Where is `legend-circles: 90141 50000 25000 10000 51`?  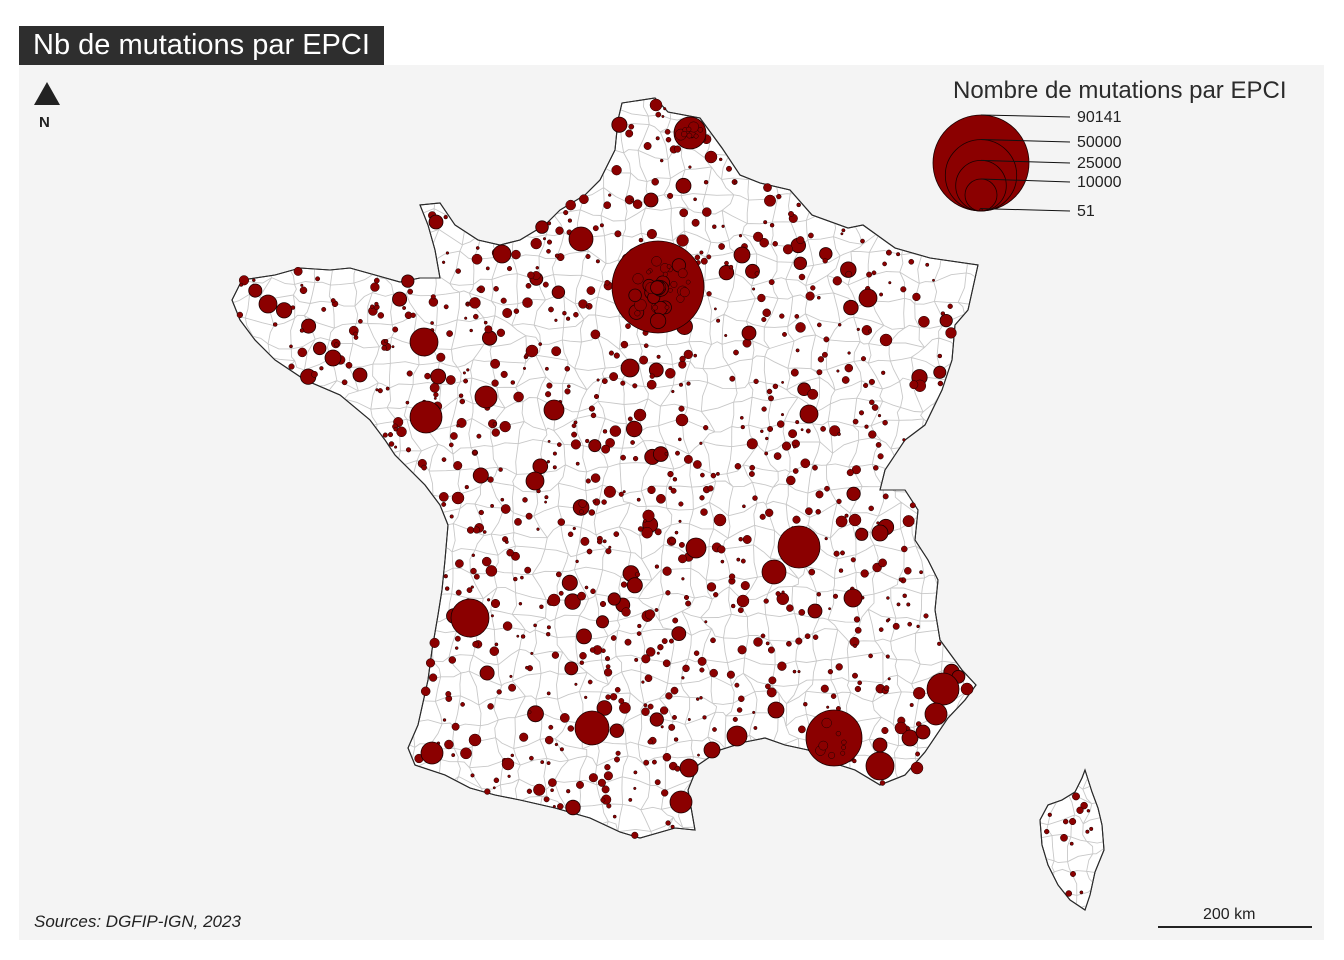 legend-circles: 90141 50000 25000 10000 51 is located at coordinates (1027, 164).